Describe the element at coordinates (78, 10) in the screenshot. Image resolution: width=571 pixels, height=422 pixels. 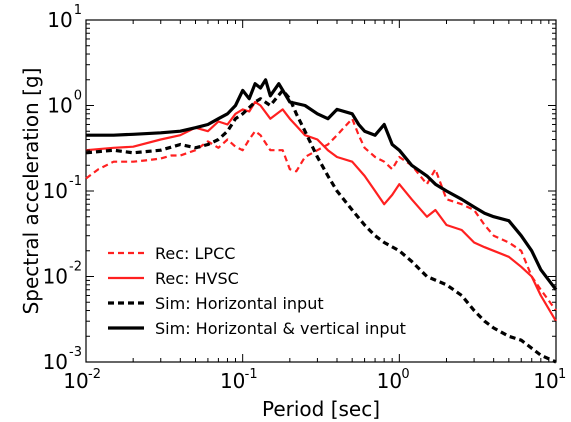
I see `y-tick-exponent: 1` at that location.